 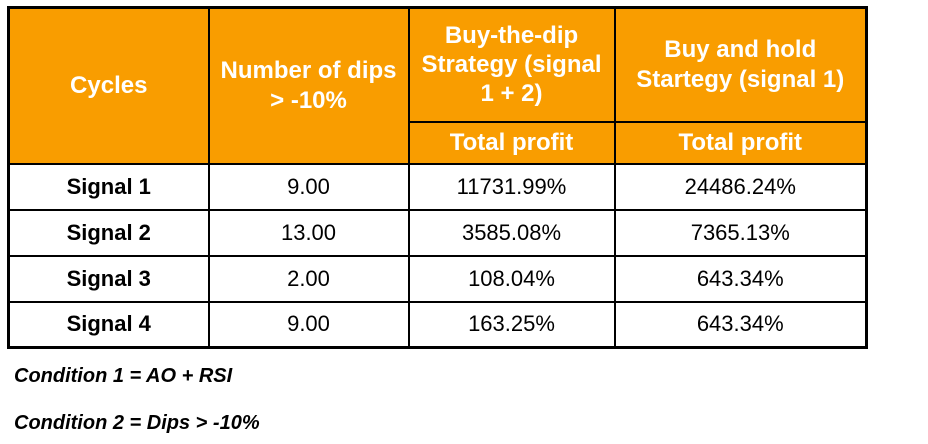 What do you see at coordinates (511, 324) in the screenshot?
I see `cell-btd-profit: 163.25%` at bounding box center [511, 324].